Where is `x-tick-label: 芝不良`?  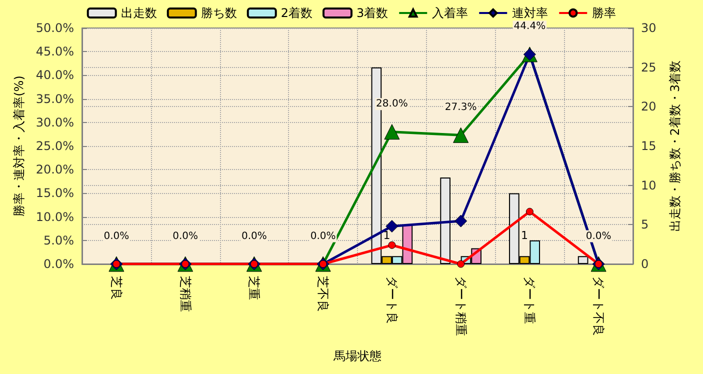
x-tick-label: 芝不良 is located at coordinates (323, 294).